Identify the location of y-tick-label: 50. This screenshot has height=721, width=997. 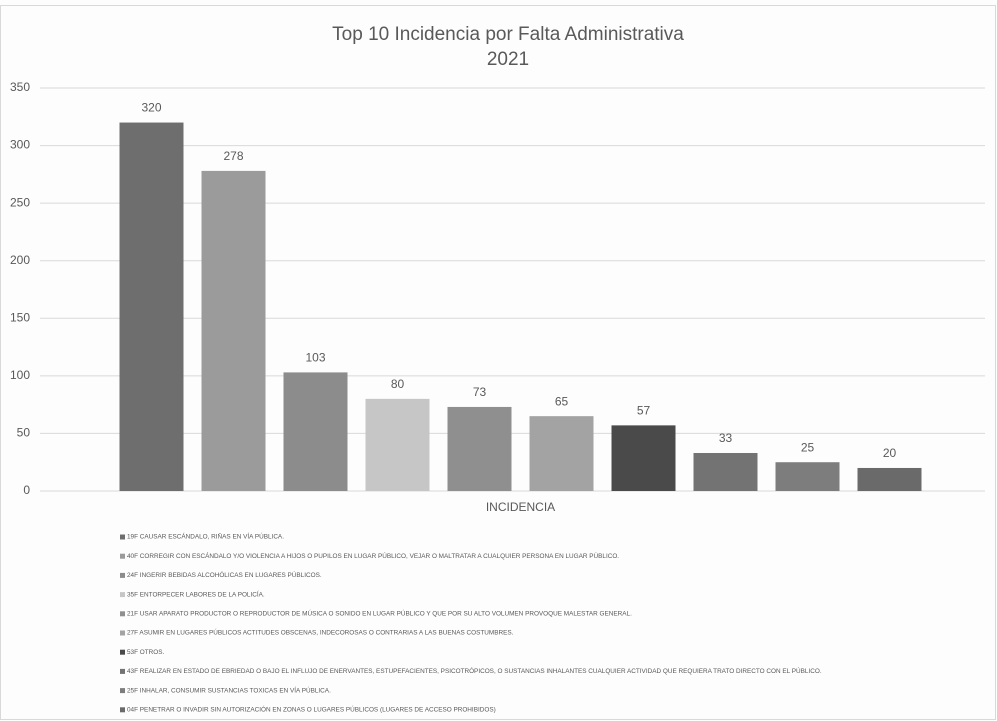
(24, 433).